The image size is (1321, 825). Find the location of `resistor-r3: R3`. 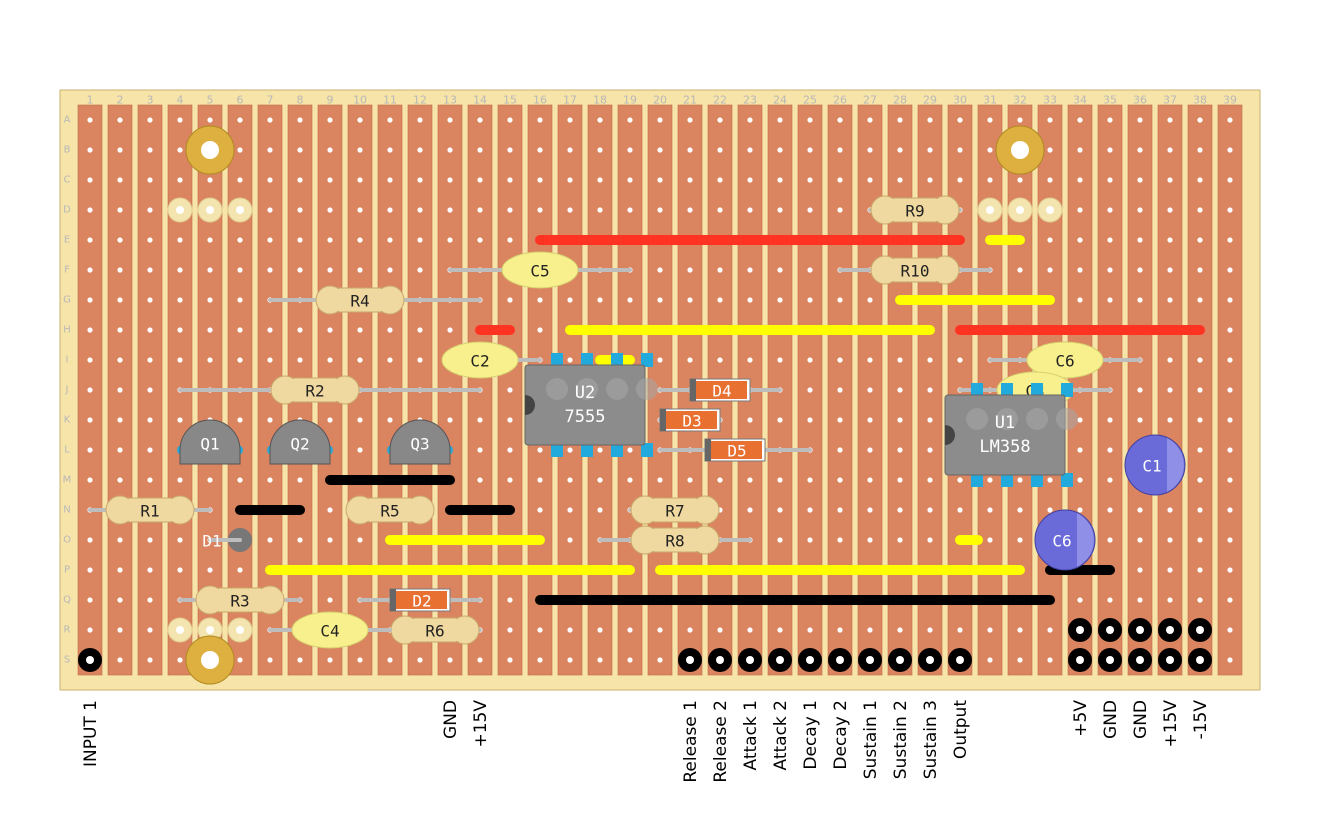

resistor-r3: R3 is located at coordinates (240, 600).